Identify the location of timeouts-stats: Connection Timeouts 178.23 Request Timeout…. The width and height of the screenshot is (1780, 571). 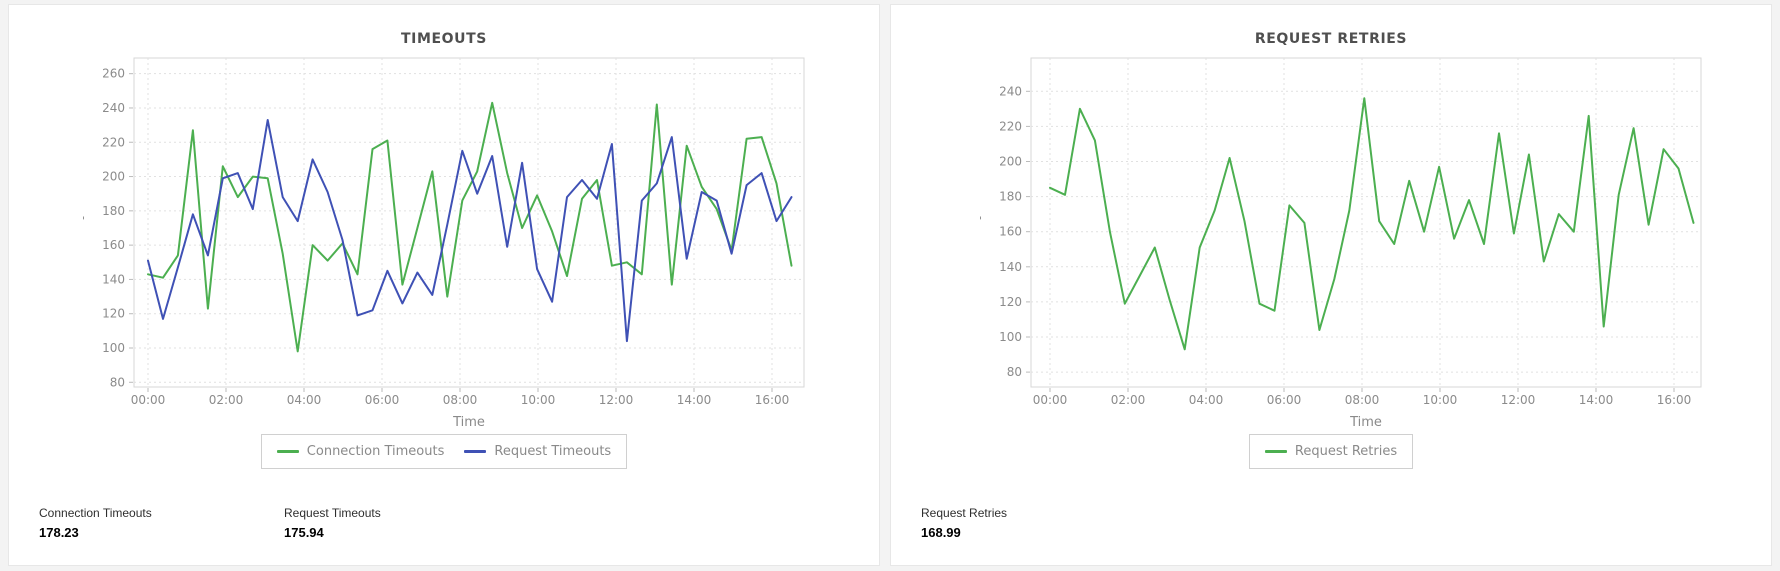
(284, 523).